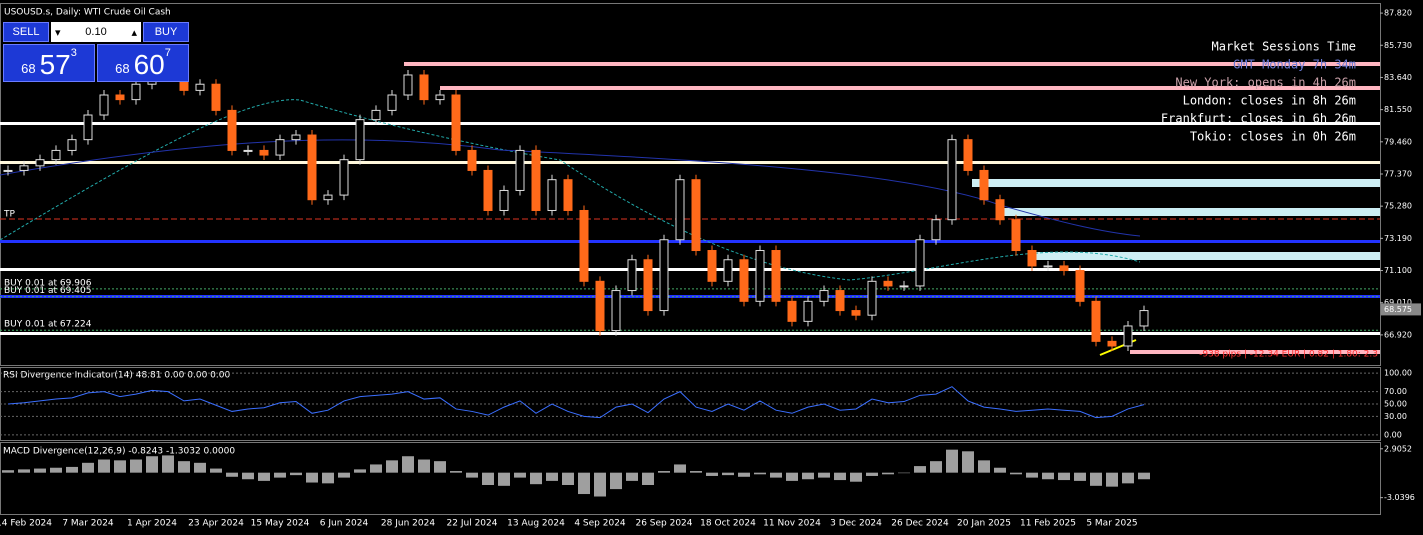 Image resolution: width=1423 pixels, height=535 pixels. I want to click on date-label: 3 Dec 2024, so click(856, 524).